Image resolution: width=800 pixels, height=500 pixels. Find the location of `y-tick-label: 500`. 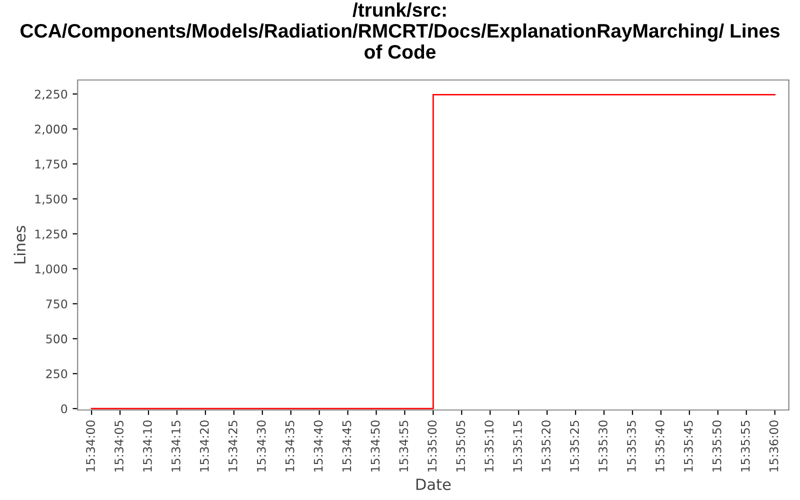

y-tick-label: 500 is located at coordinates (57, 339).